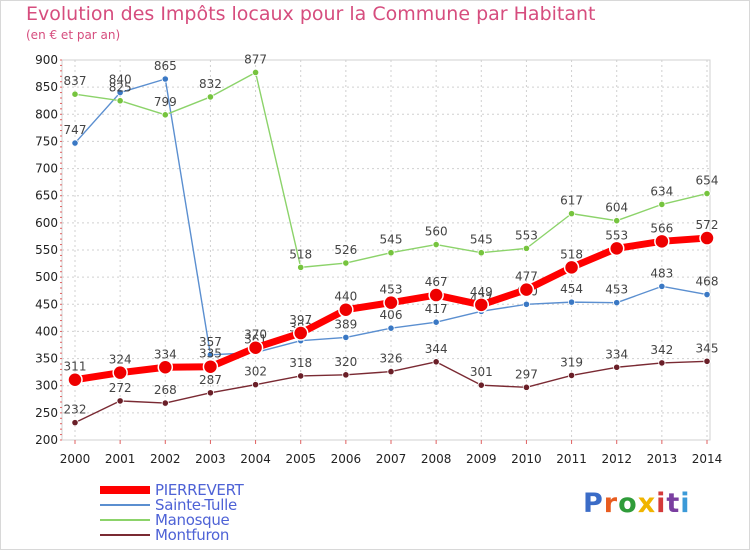 The image size is (750, 550). I want to click on x-tick-label: 2014, so click(707, 459).